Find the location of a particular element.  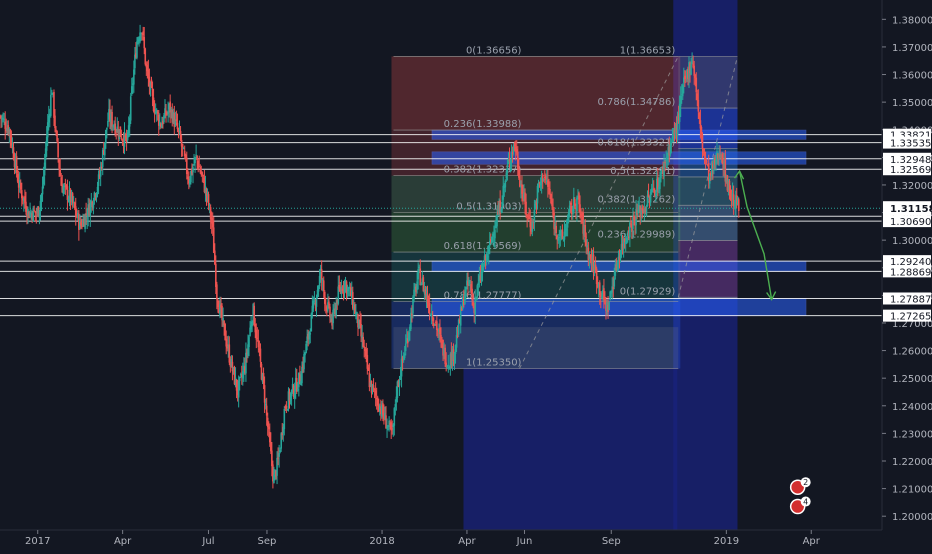

price-tick-label: 1.36000 is located at coordinates (912, 76).